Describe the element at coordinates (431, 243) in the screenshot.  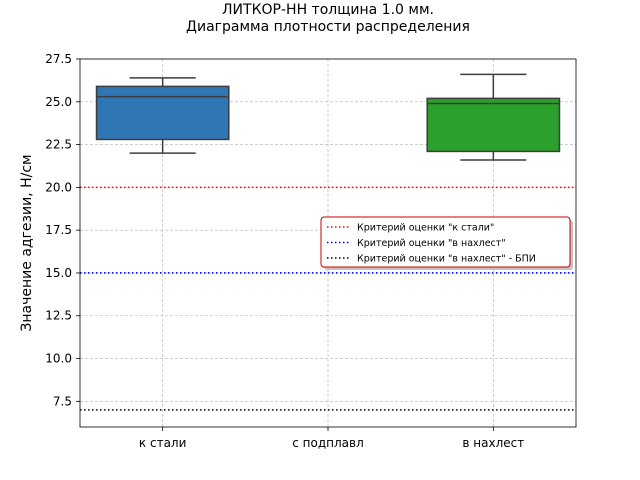
I see `legend-entry-label: Критерий оценки "в нахлест"` at that location.